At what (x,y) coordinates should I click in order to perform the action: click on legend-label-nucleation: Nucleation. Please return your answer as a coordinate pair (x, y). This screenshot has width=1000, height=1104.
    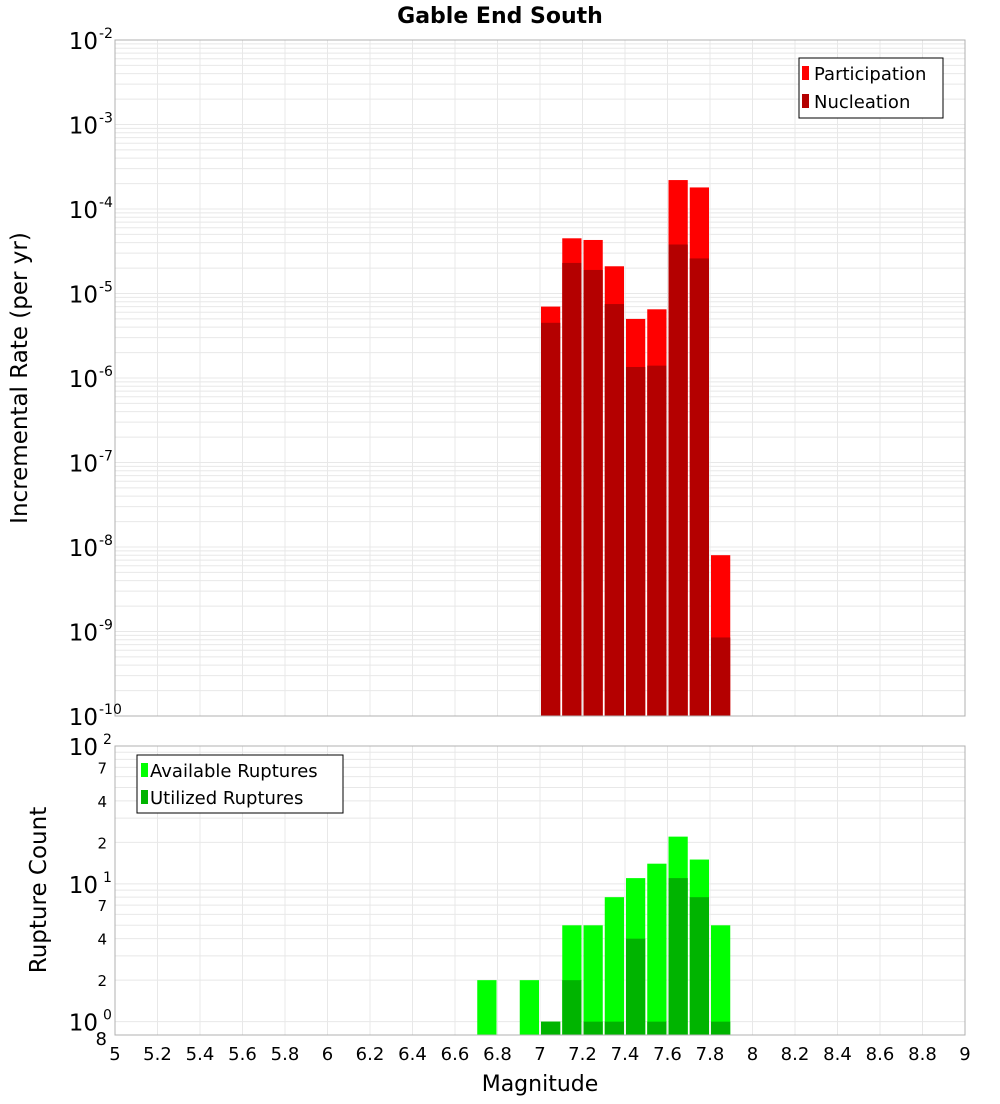
    Looking at the image, I should click on (862, 102).